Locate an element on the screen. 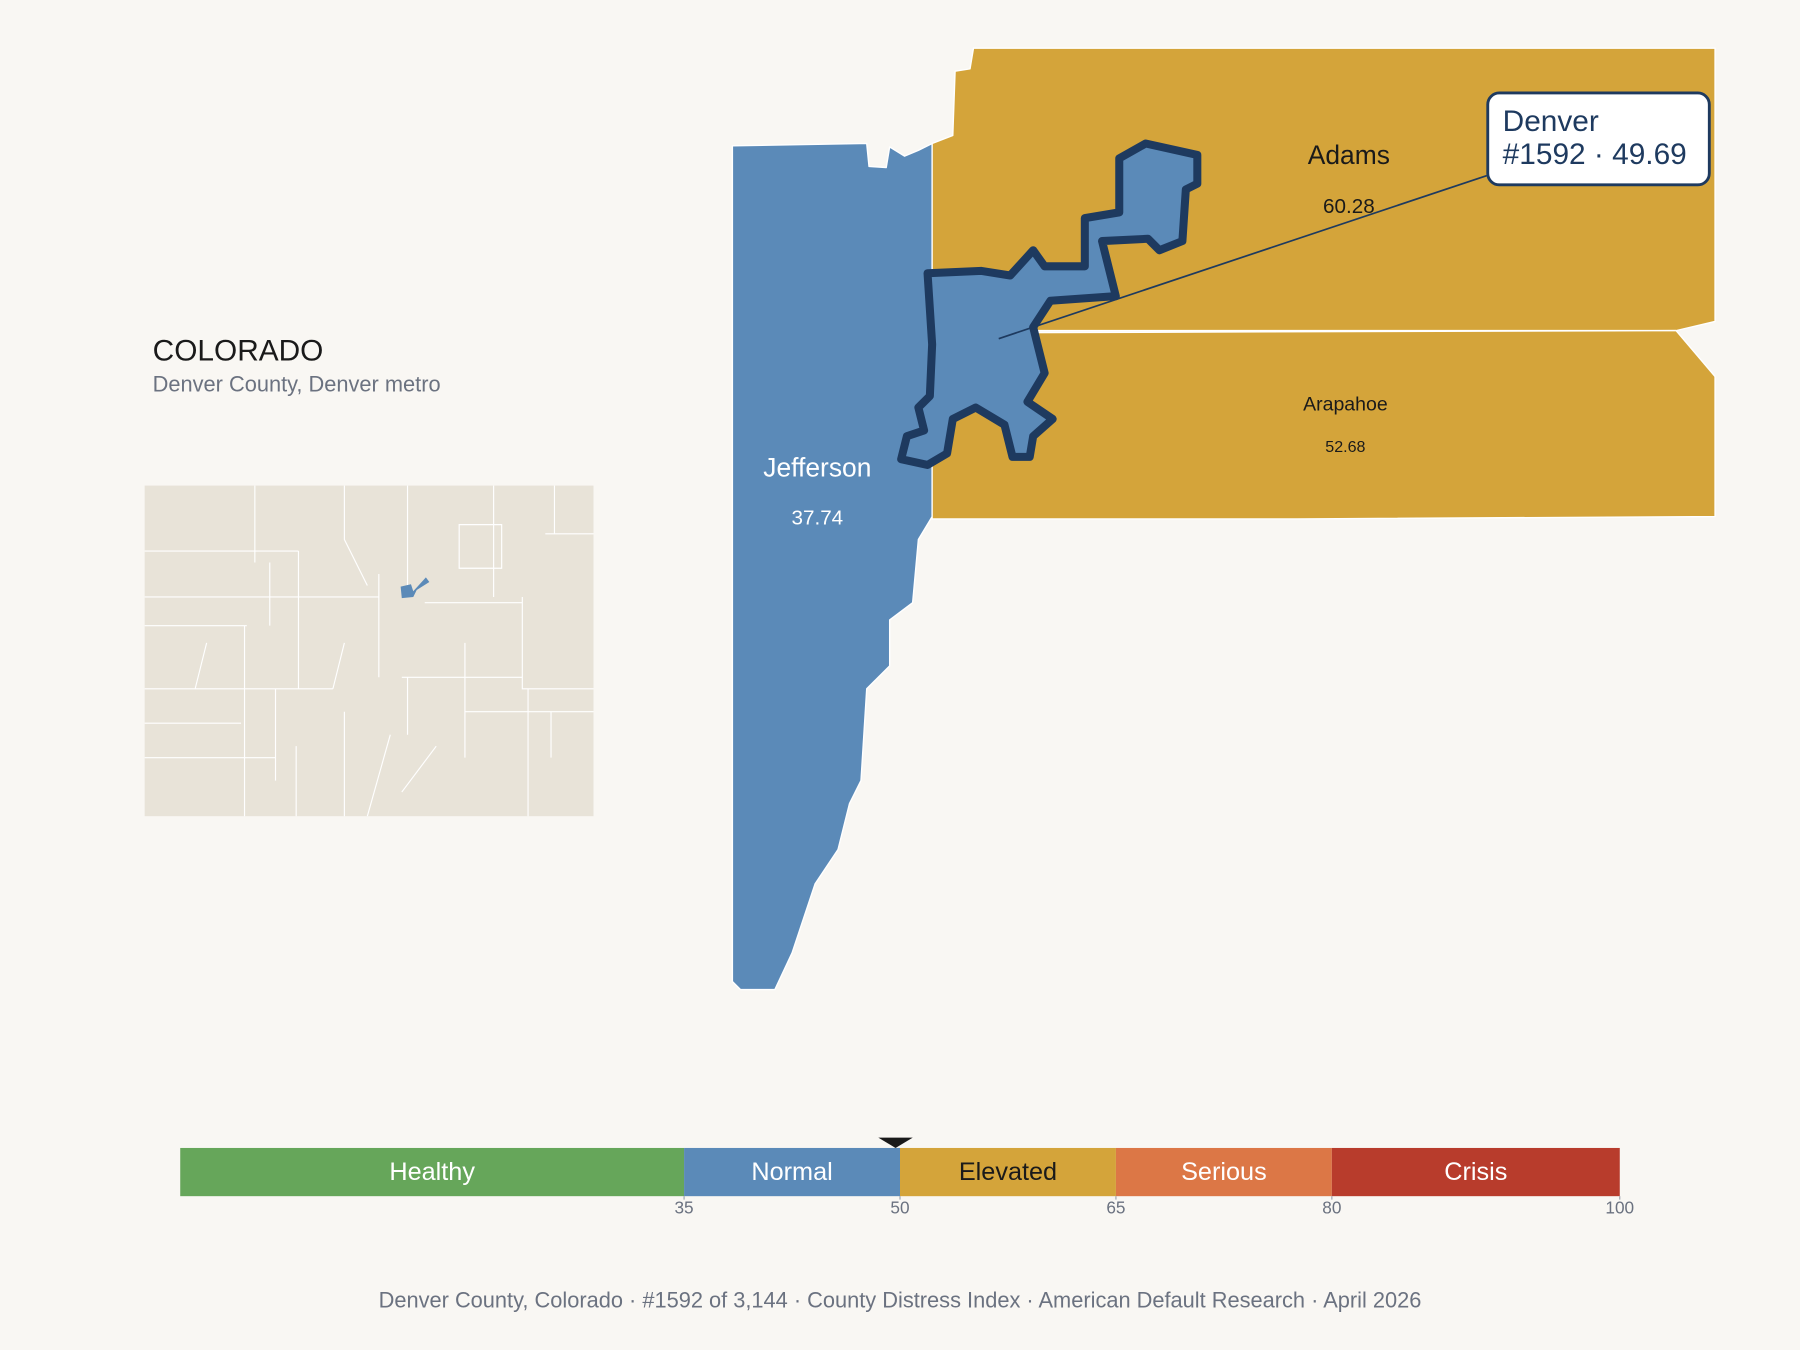 Image resolution: width=1800 pixels, height=1350 pixels. county-value: 52.68 is located at coordinates (1345, 447).